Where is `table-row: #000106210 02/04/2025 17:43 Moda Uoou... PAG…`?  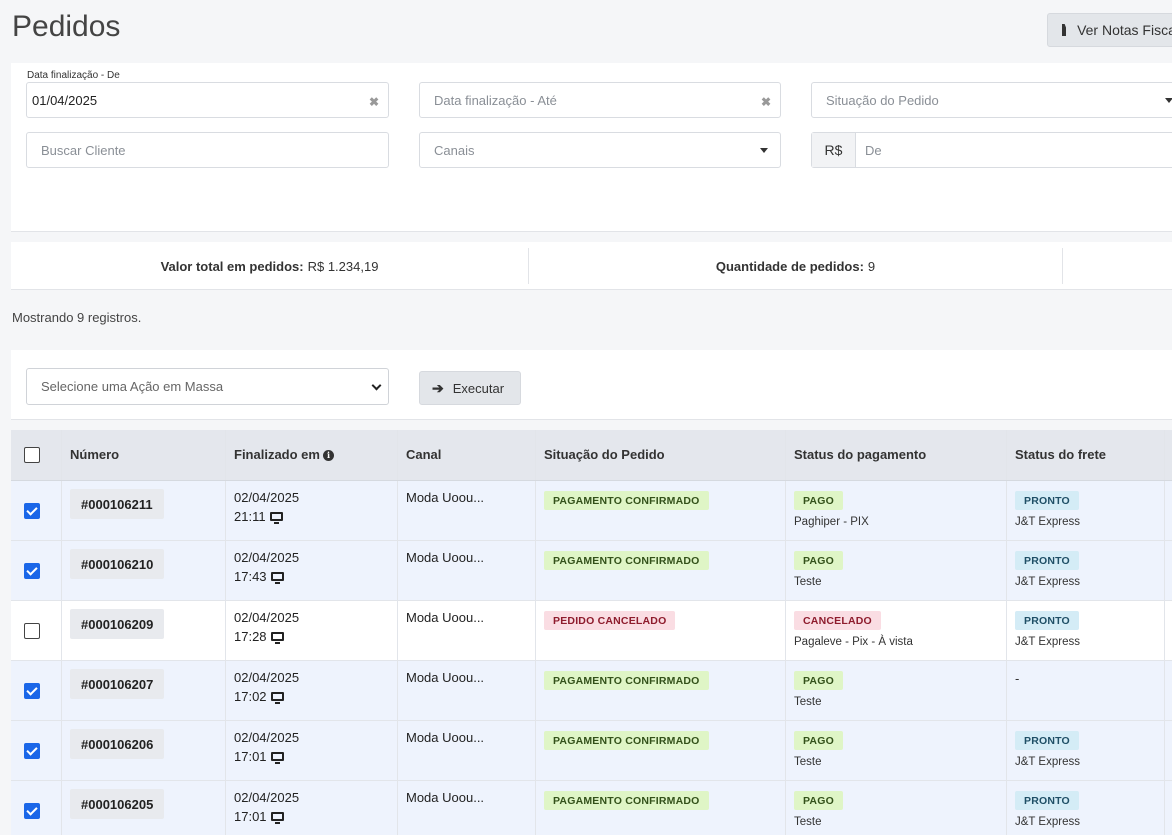 table-row: #000106210 02/04/2025 17:43 Moda Uoou... PAG… is located at coordinates (591, 571).